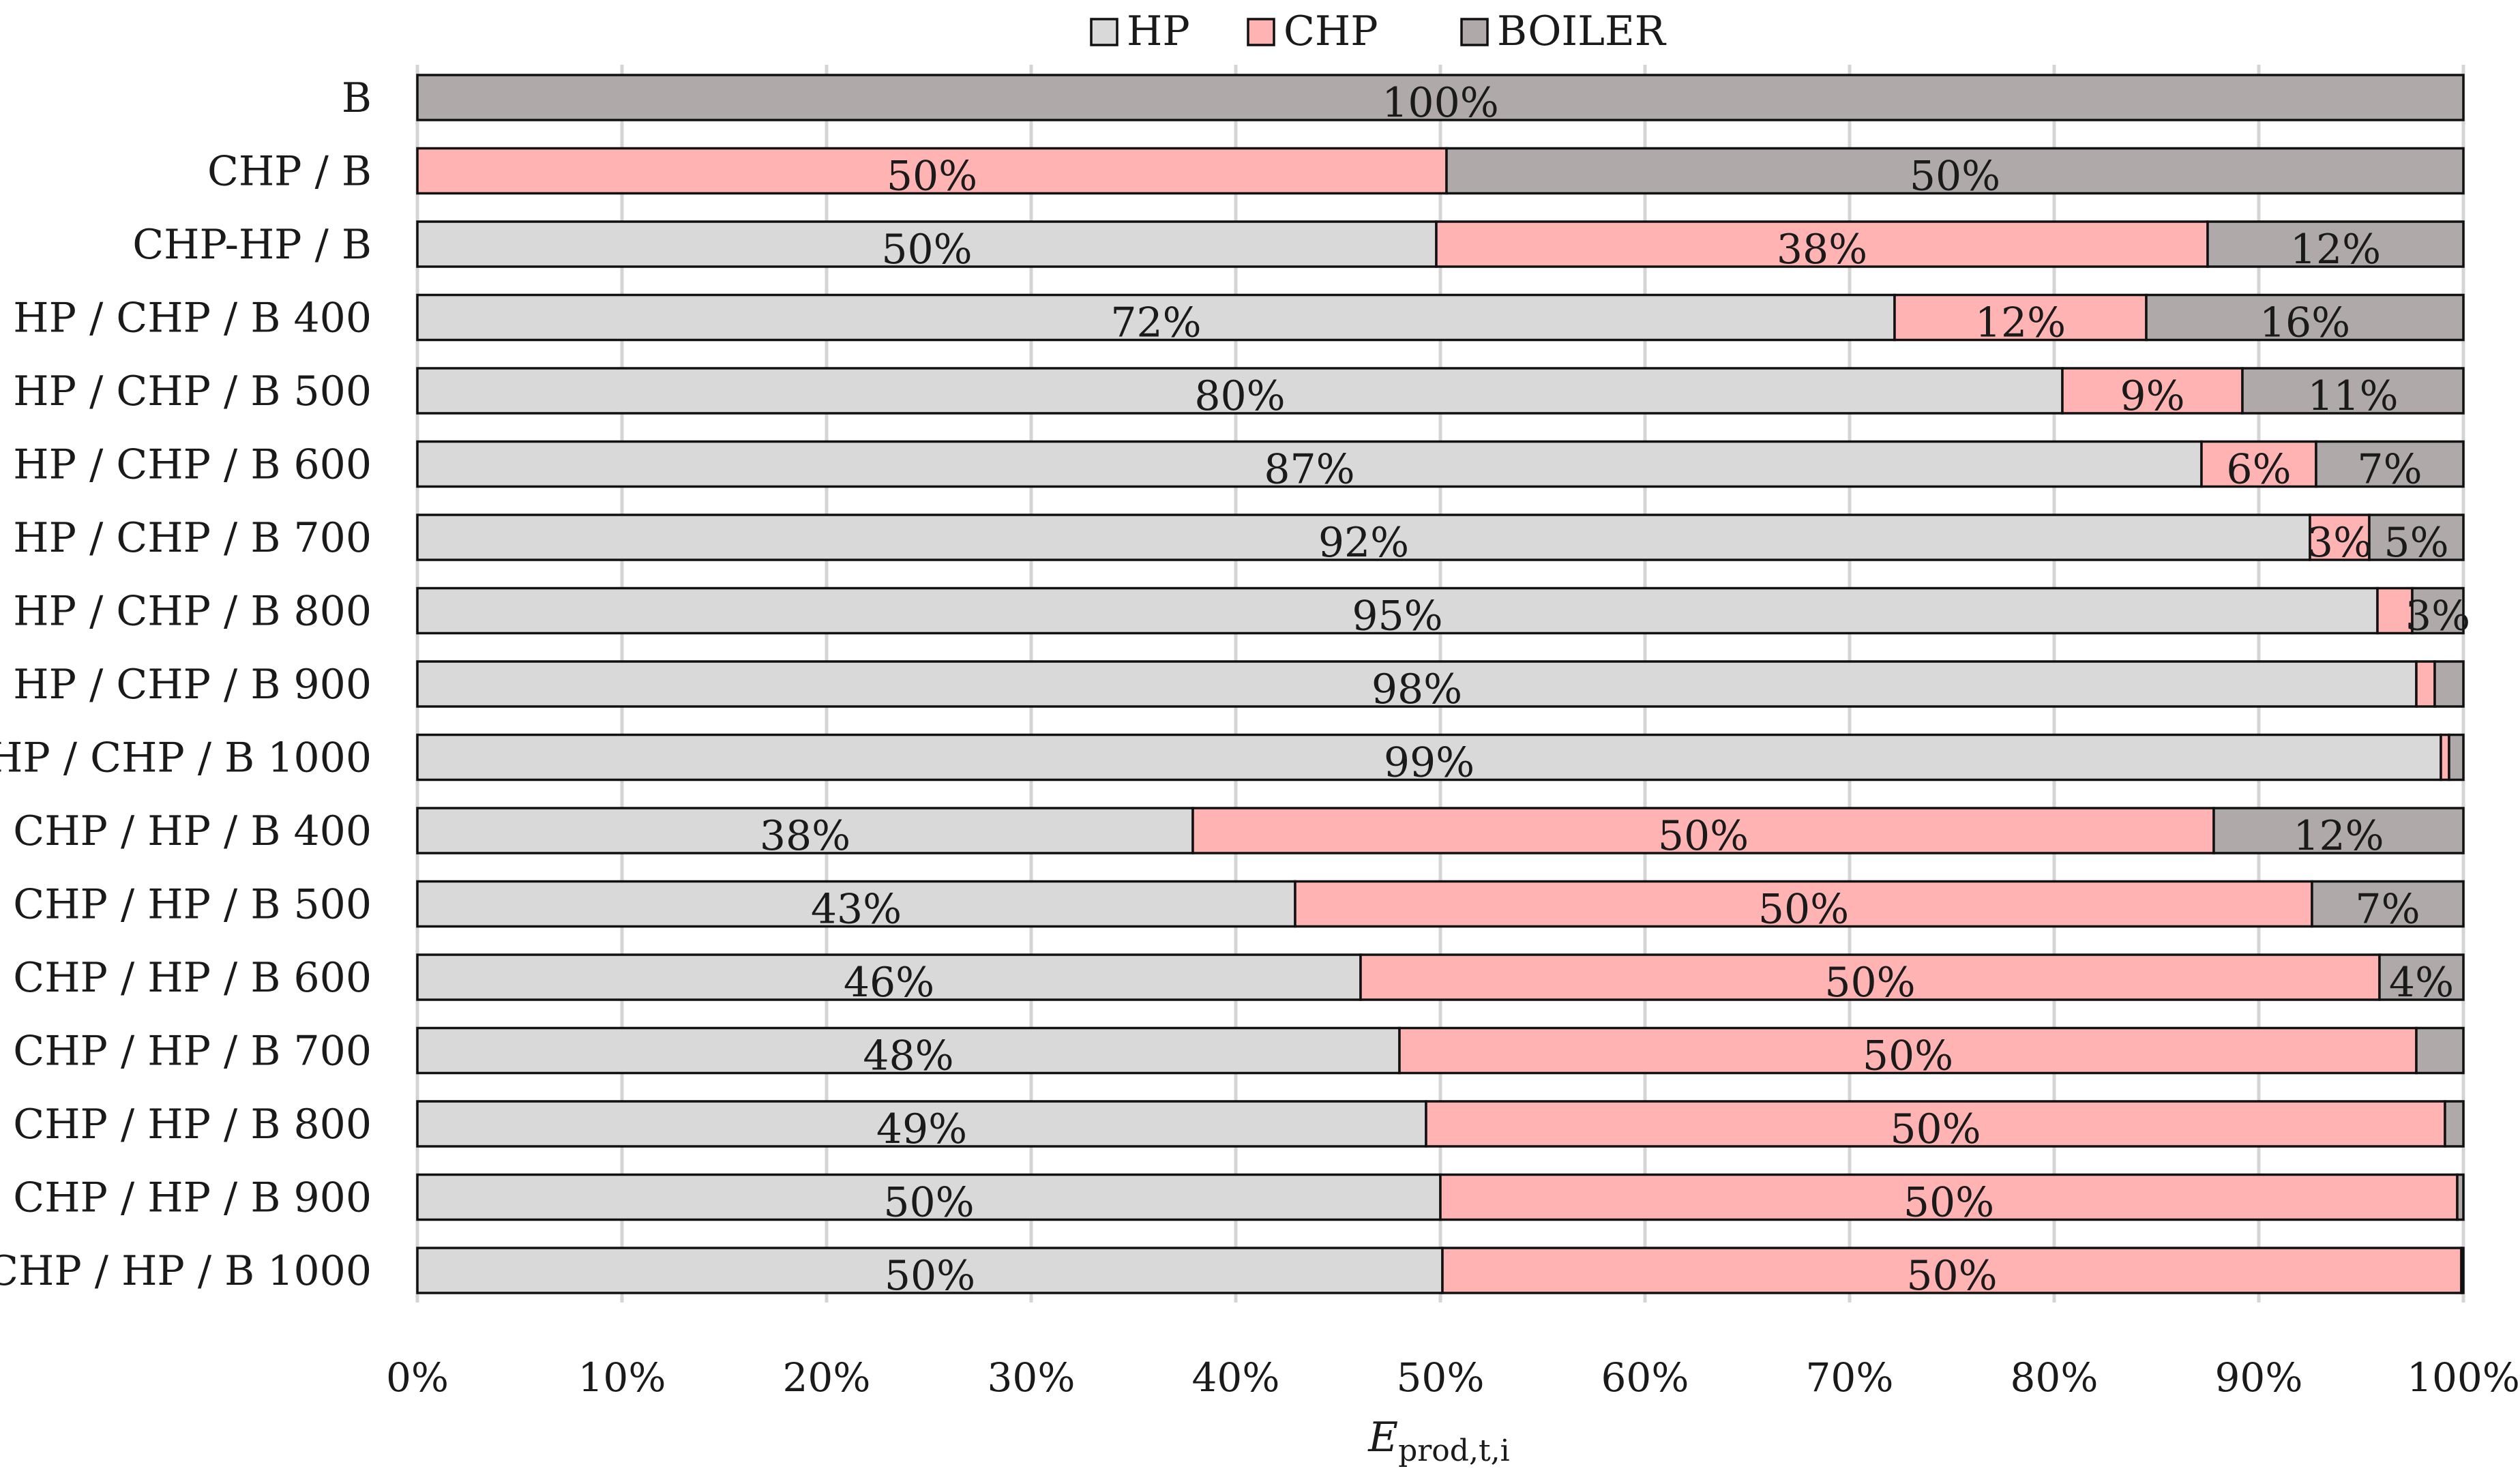  I want to click on x-tick-label: 40%, so click(1236, 1377).